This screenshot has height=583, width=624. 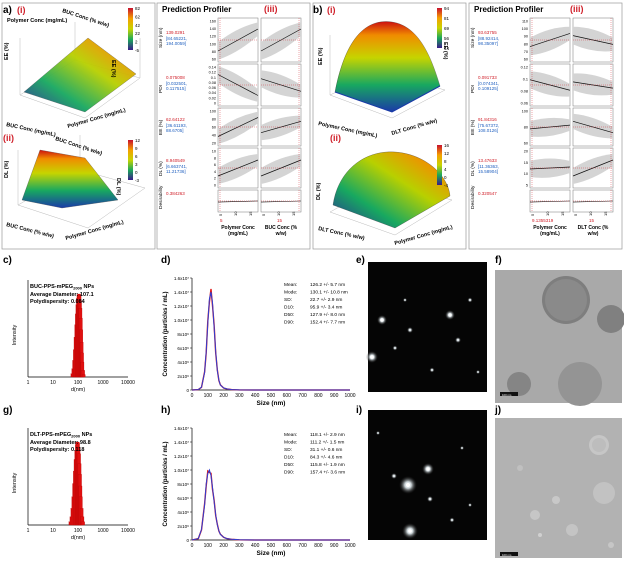 What do you see at coordinates (327, 465) in the screenshot?
I see `nta-stat-value: 115.8 +/- 1.9 nm` at bounding box center [327, 465].